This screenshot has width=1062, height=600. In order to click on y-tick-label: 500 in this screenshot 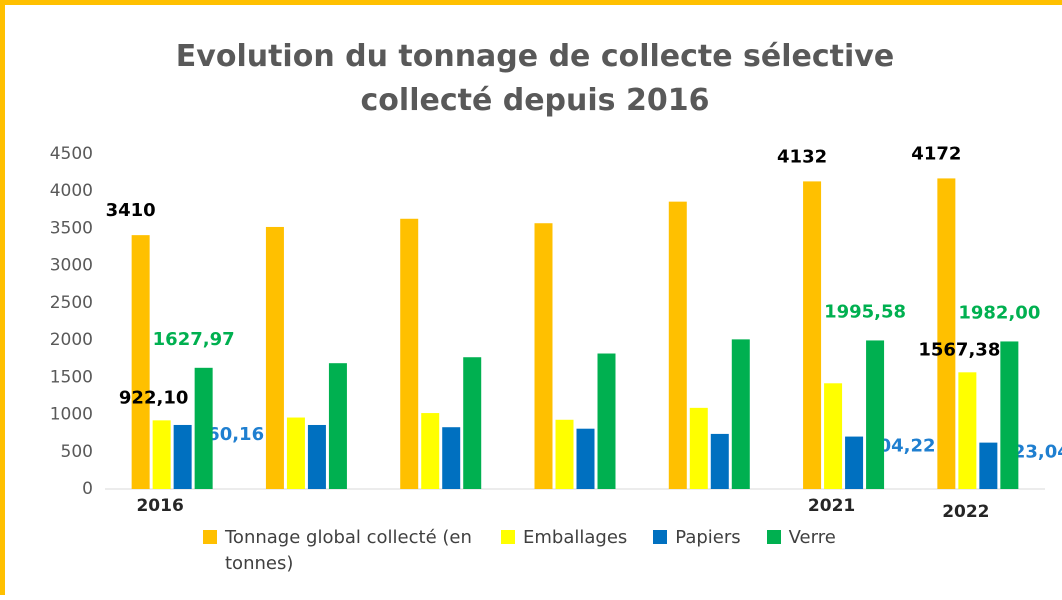, I will do `click(77, 452)`.